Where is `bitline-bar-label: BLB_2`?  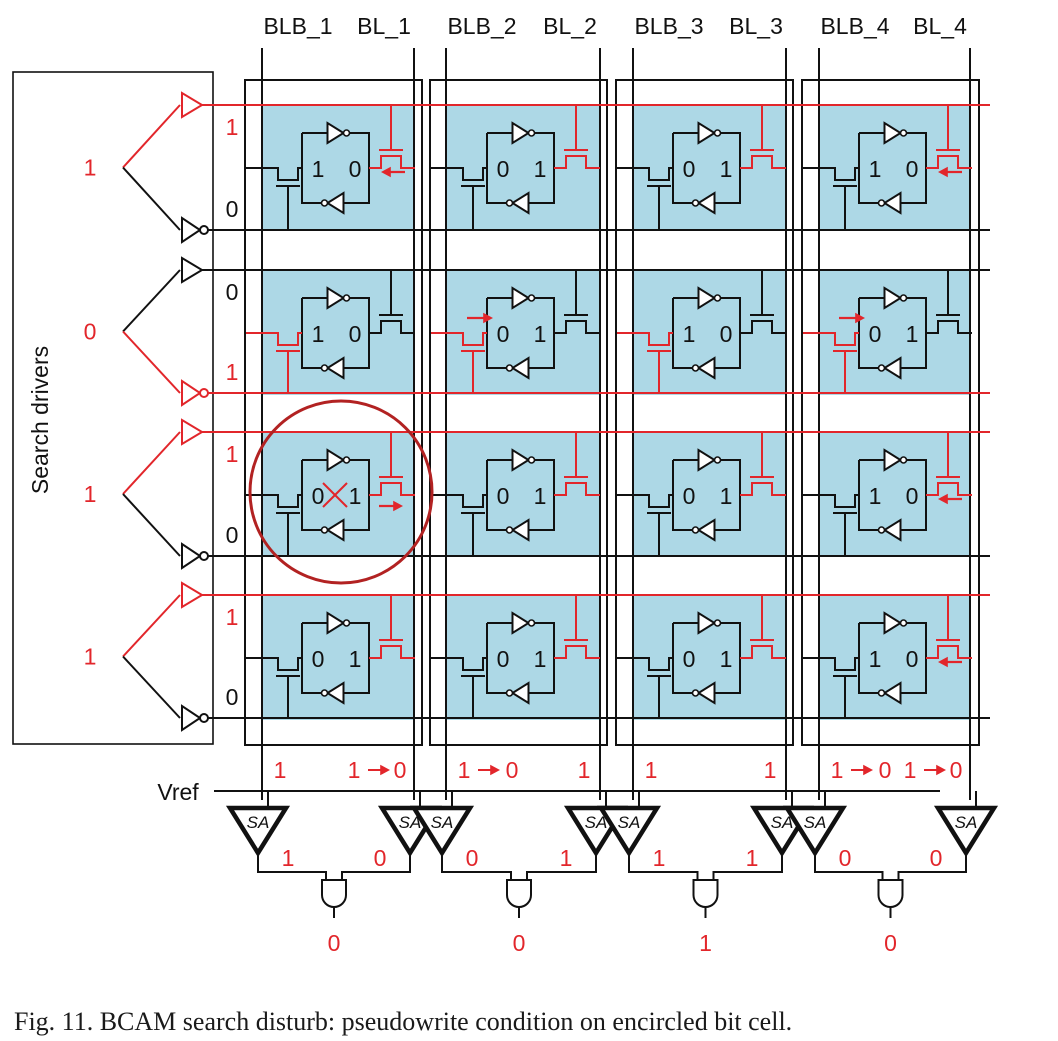 bitline-bar-label: BLB_2 is located at coordinates (481, 26).